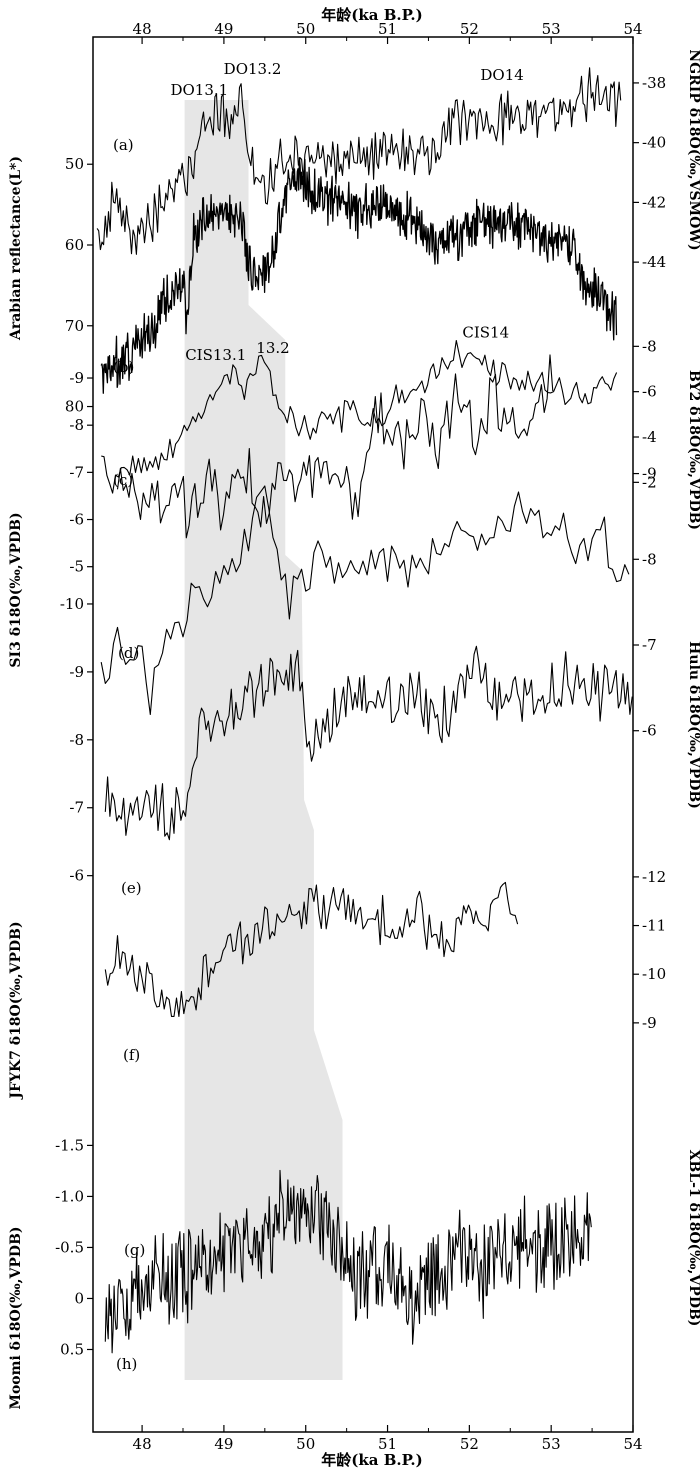 The width and height of the screenshot is (700, 1470). I want to click on y-tick-label-c: -8, so click(649, 346).